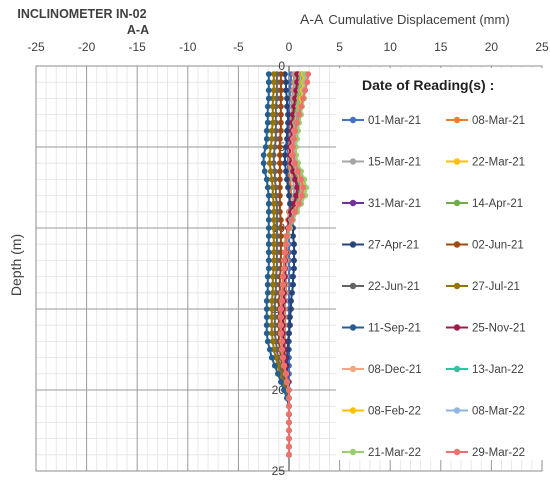  Describe the element at coordinates (428, 85) in the screenshot. I see `legend-title: Date of Reading(s) :` at that location.